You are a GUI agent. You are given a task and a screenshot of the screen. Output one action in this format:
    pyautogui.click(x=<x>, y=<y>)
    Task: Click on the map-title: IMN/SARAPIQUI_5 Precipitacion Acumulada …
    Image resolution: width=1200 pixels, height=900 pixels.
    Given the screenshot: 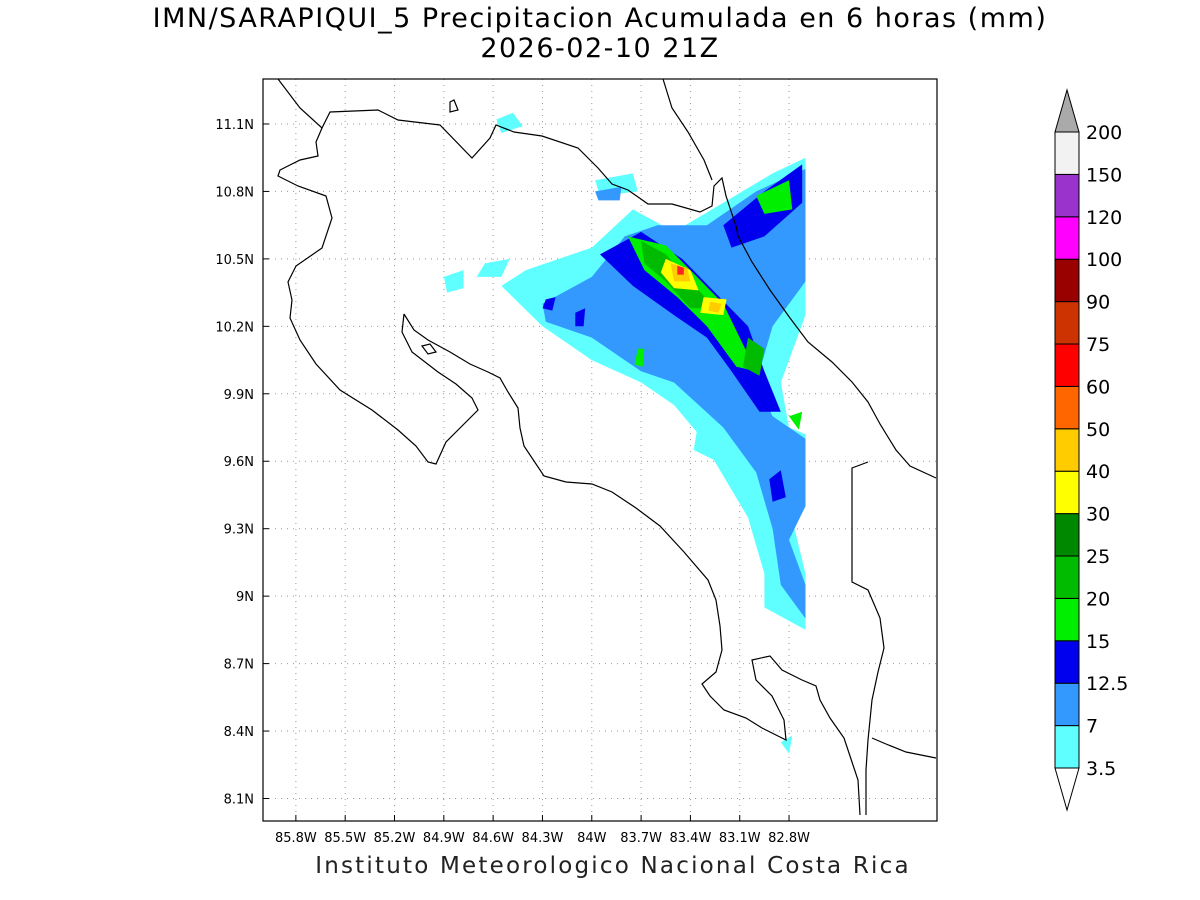 What is the action you would take?
    pyautogui.click(x=600, y=18)
    